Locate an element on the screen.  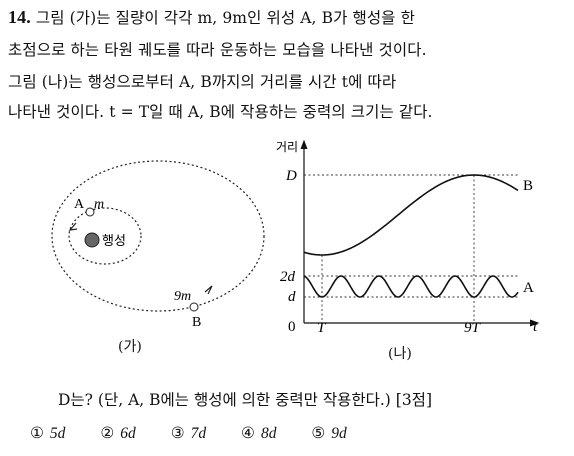
choice-4: ④ 8d is located at coordinates (259, 433).